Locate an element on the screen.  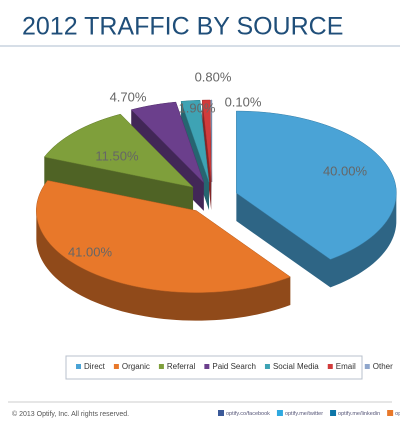
footer-link: optify.me/linkedin is located at coordinates (359, 414).